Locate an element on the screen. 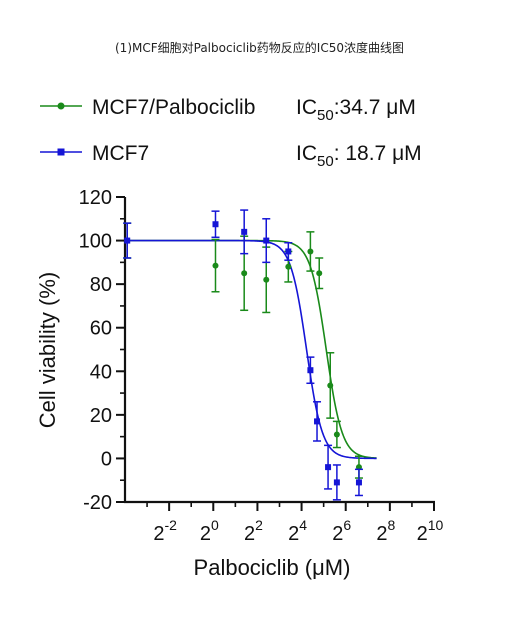 This screenshot has width=519, height=624. legend-marker-square is located at coordinates (61, 152).